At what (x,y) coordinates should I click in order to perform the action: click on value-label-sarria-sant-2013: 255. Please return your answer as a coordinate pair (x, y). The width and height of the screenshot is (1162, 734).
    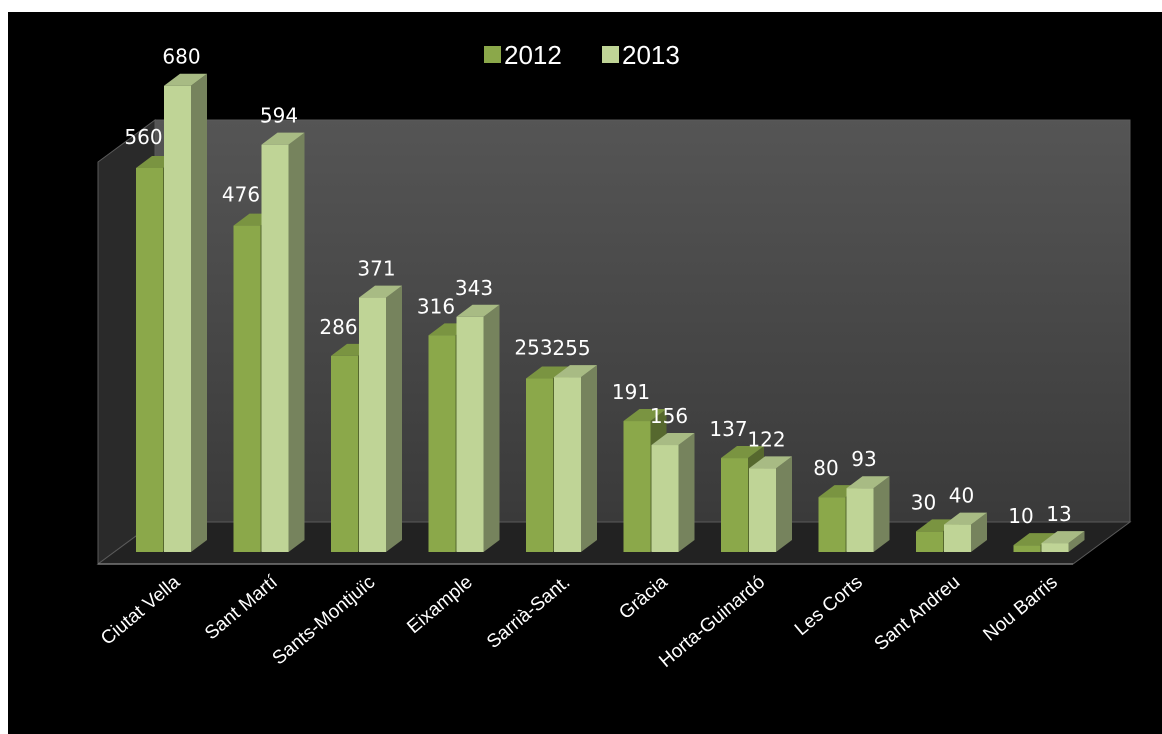
    Looking at the image, I should click on (571, 348).